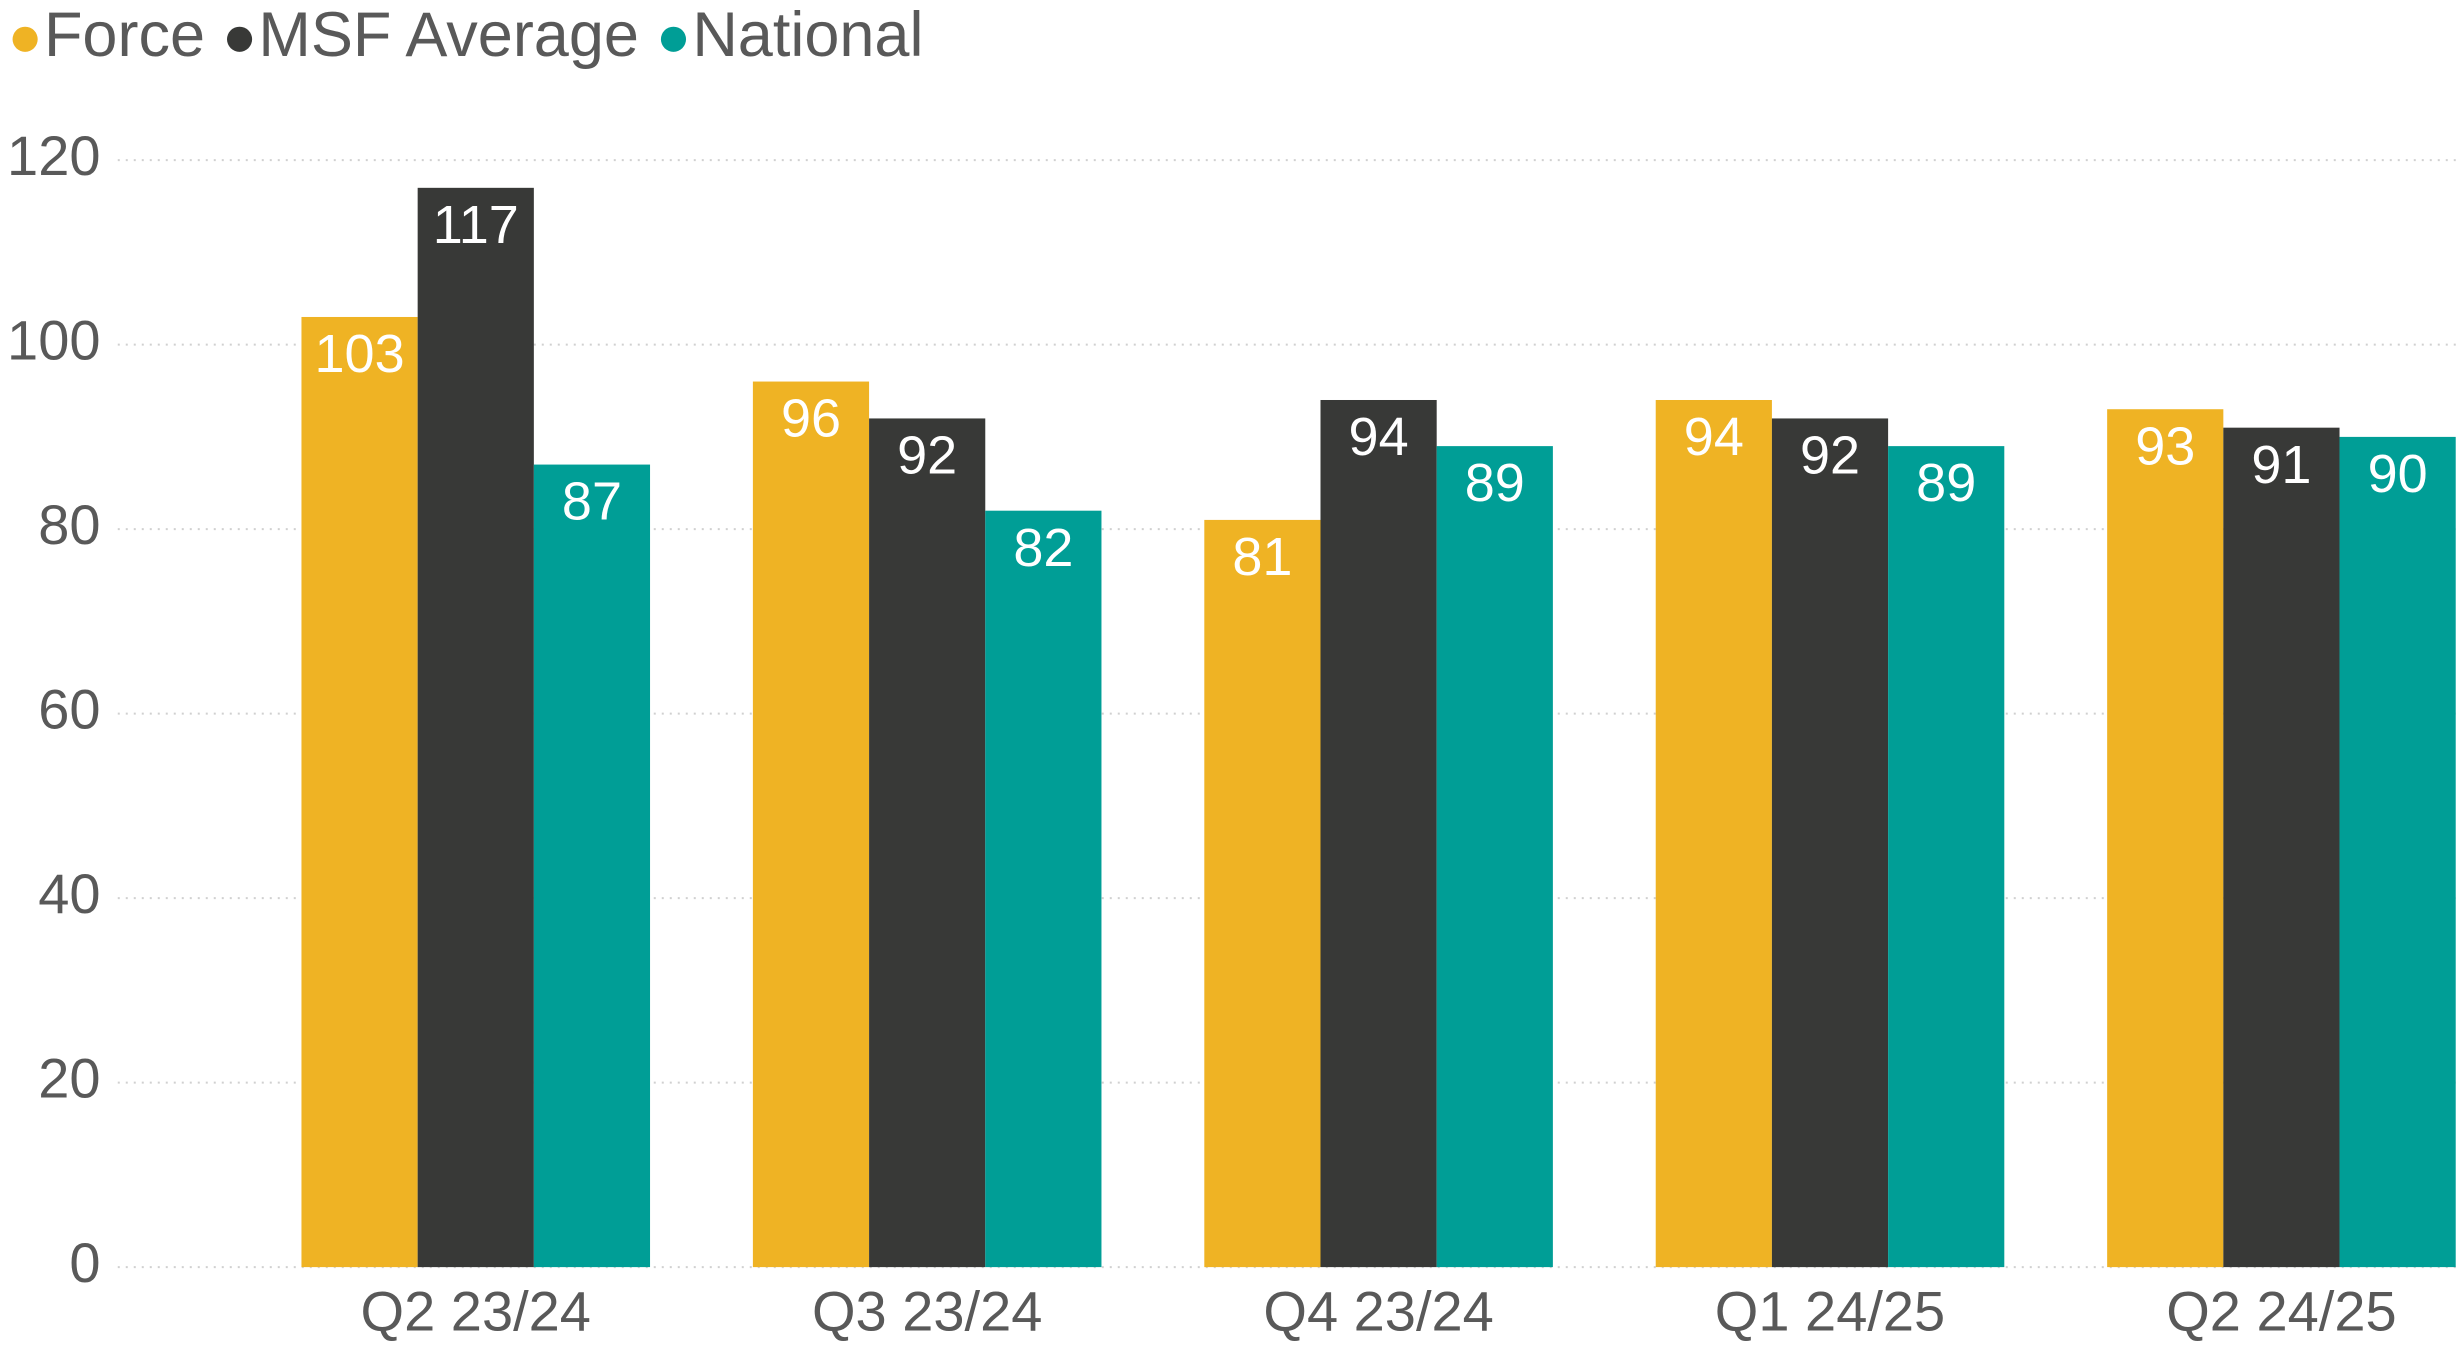 The image size is (2462, 1347). What do you see at coordinates (69, 708) in the screenshot?
I see `y-tick-label: 60` at bounding box center [69, 708].